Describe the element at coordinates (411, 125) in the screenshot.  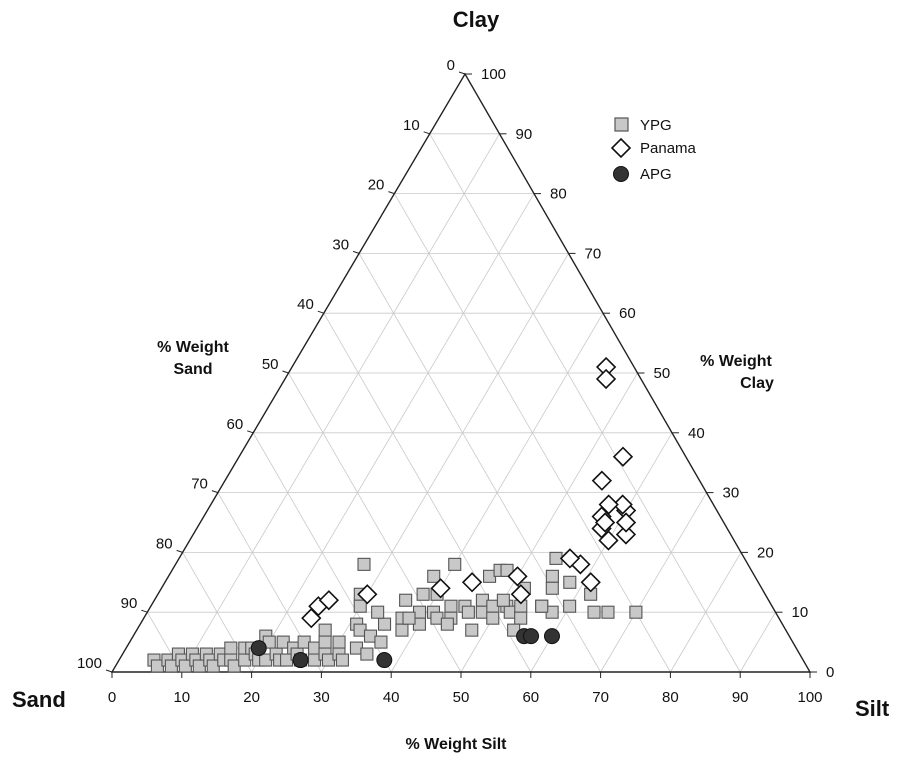
I see `sand-tick-label: 10` at that location.